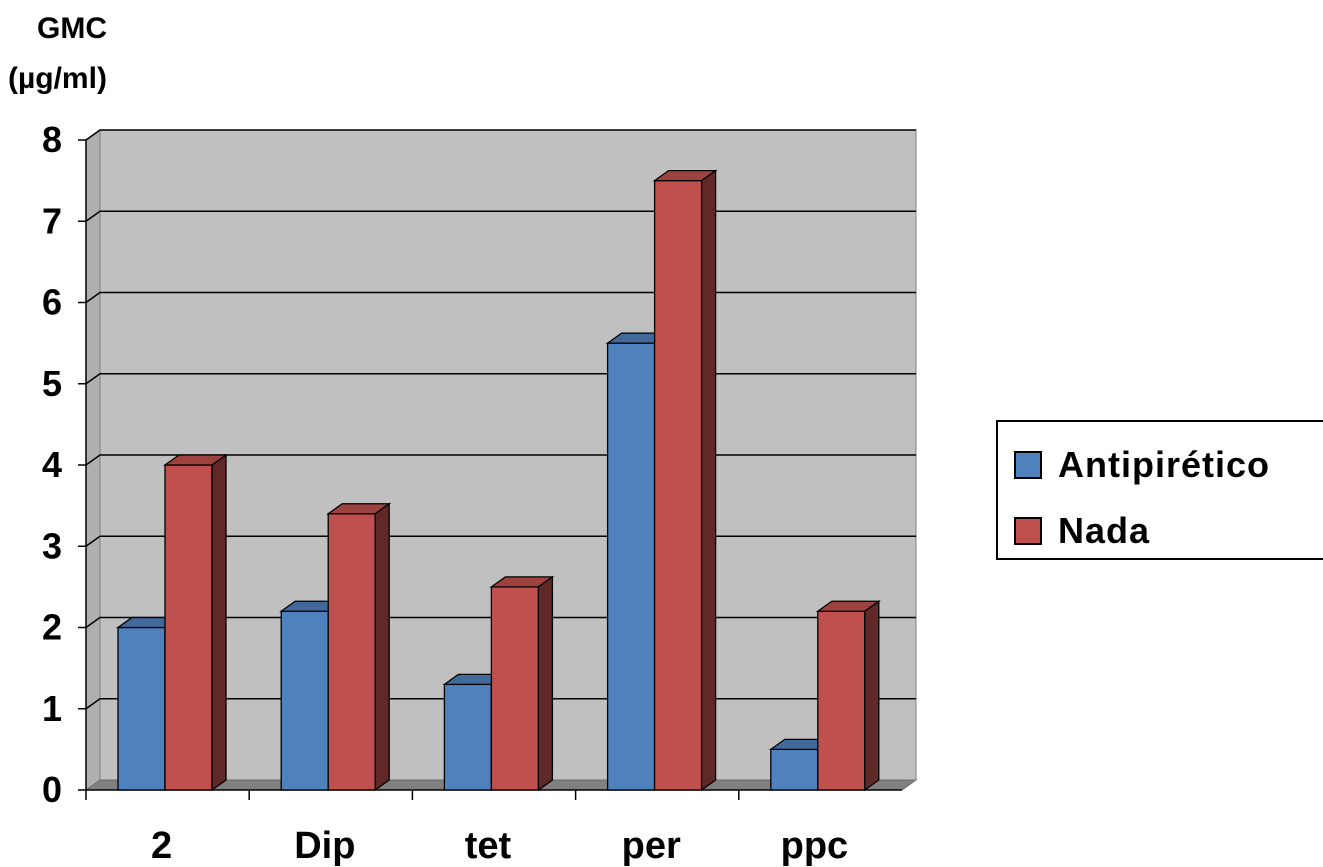 The height and width of the screenshot is (867, 1323). What do you see at coordinates (52, 220) in the screenshot?
I see `y-tick-label: 7` at bounding box center [52, 220].